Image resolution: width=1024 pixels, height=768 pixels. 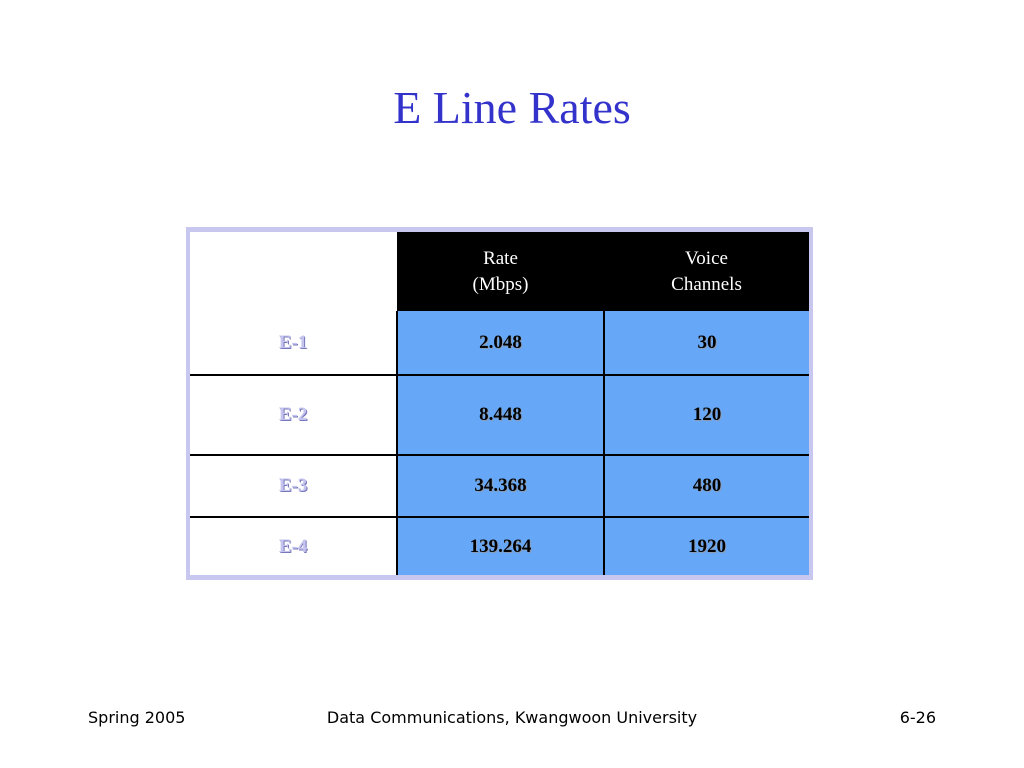 I want to click on header-rate-line2: (Mbps), so click(x=500, y=284).